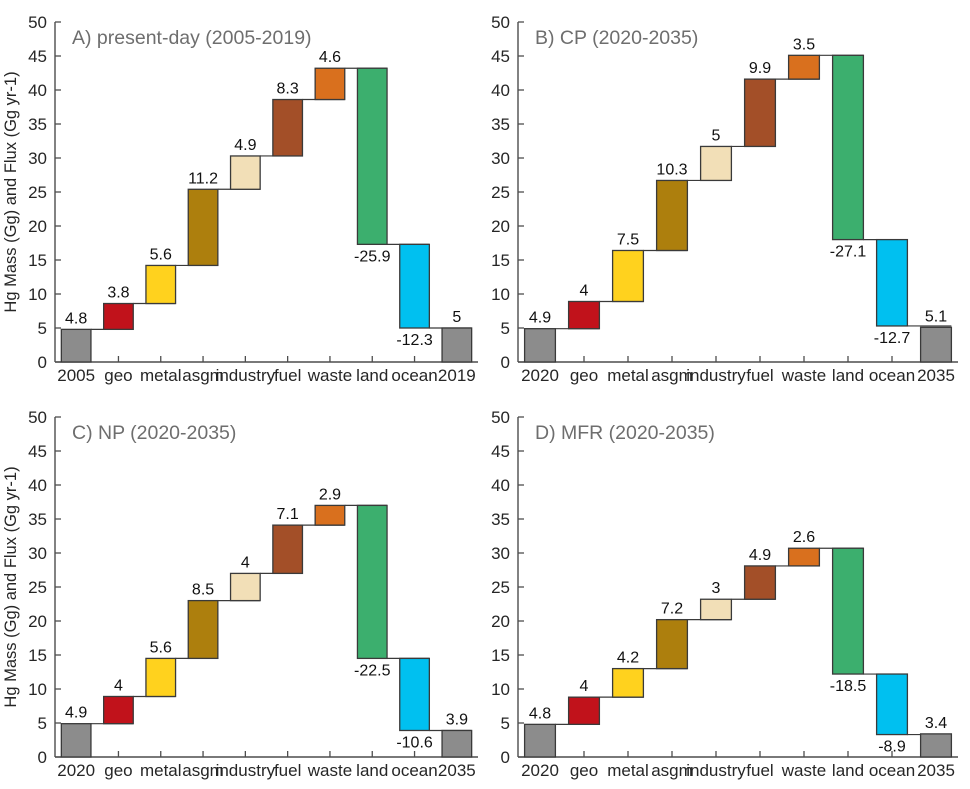 Image resolution: width=970 pixels, height=789 pixels. I want to click on x-tick-label: fuel, so click(759, 770).